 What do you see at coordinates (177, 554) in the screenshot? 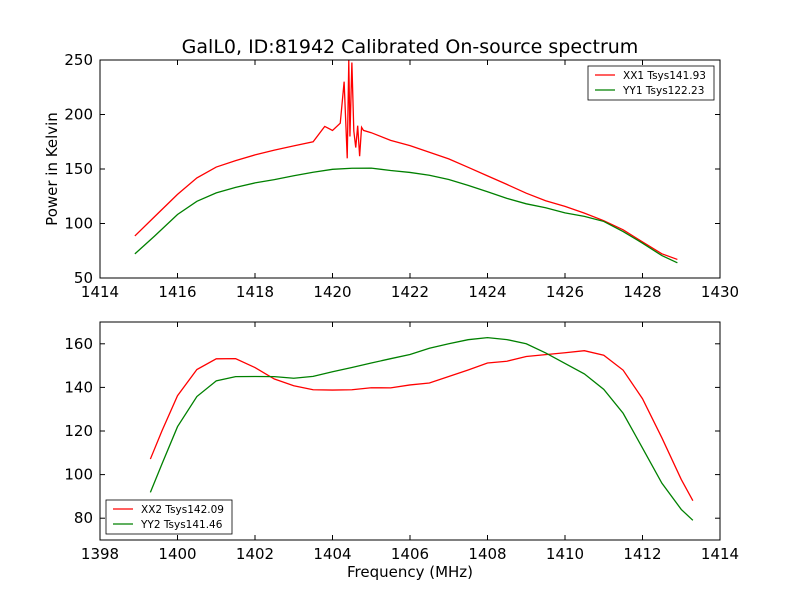
I see `x-tick-label: 1400` at bounding box center [177, 554].